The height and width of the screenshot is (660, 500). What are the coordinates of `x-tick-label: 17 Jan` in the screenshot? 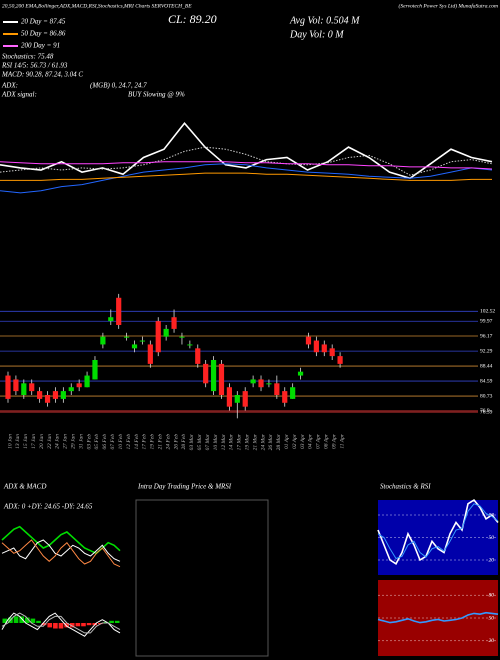 It's located at (34, 441).